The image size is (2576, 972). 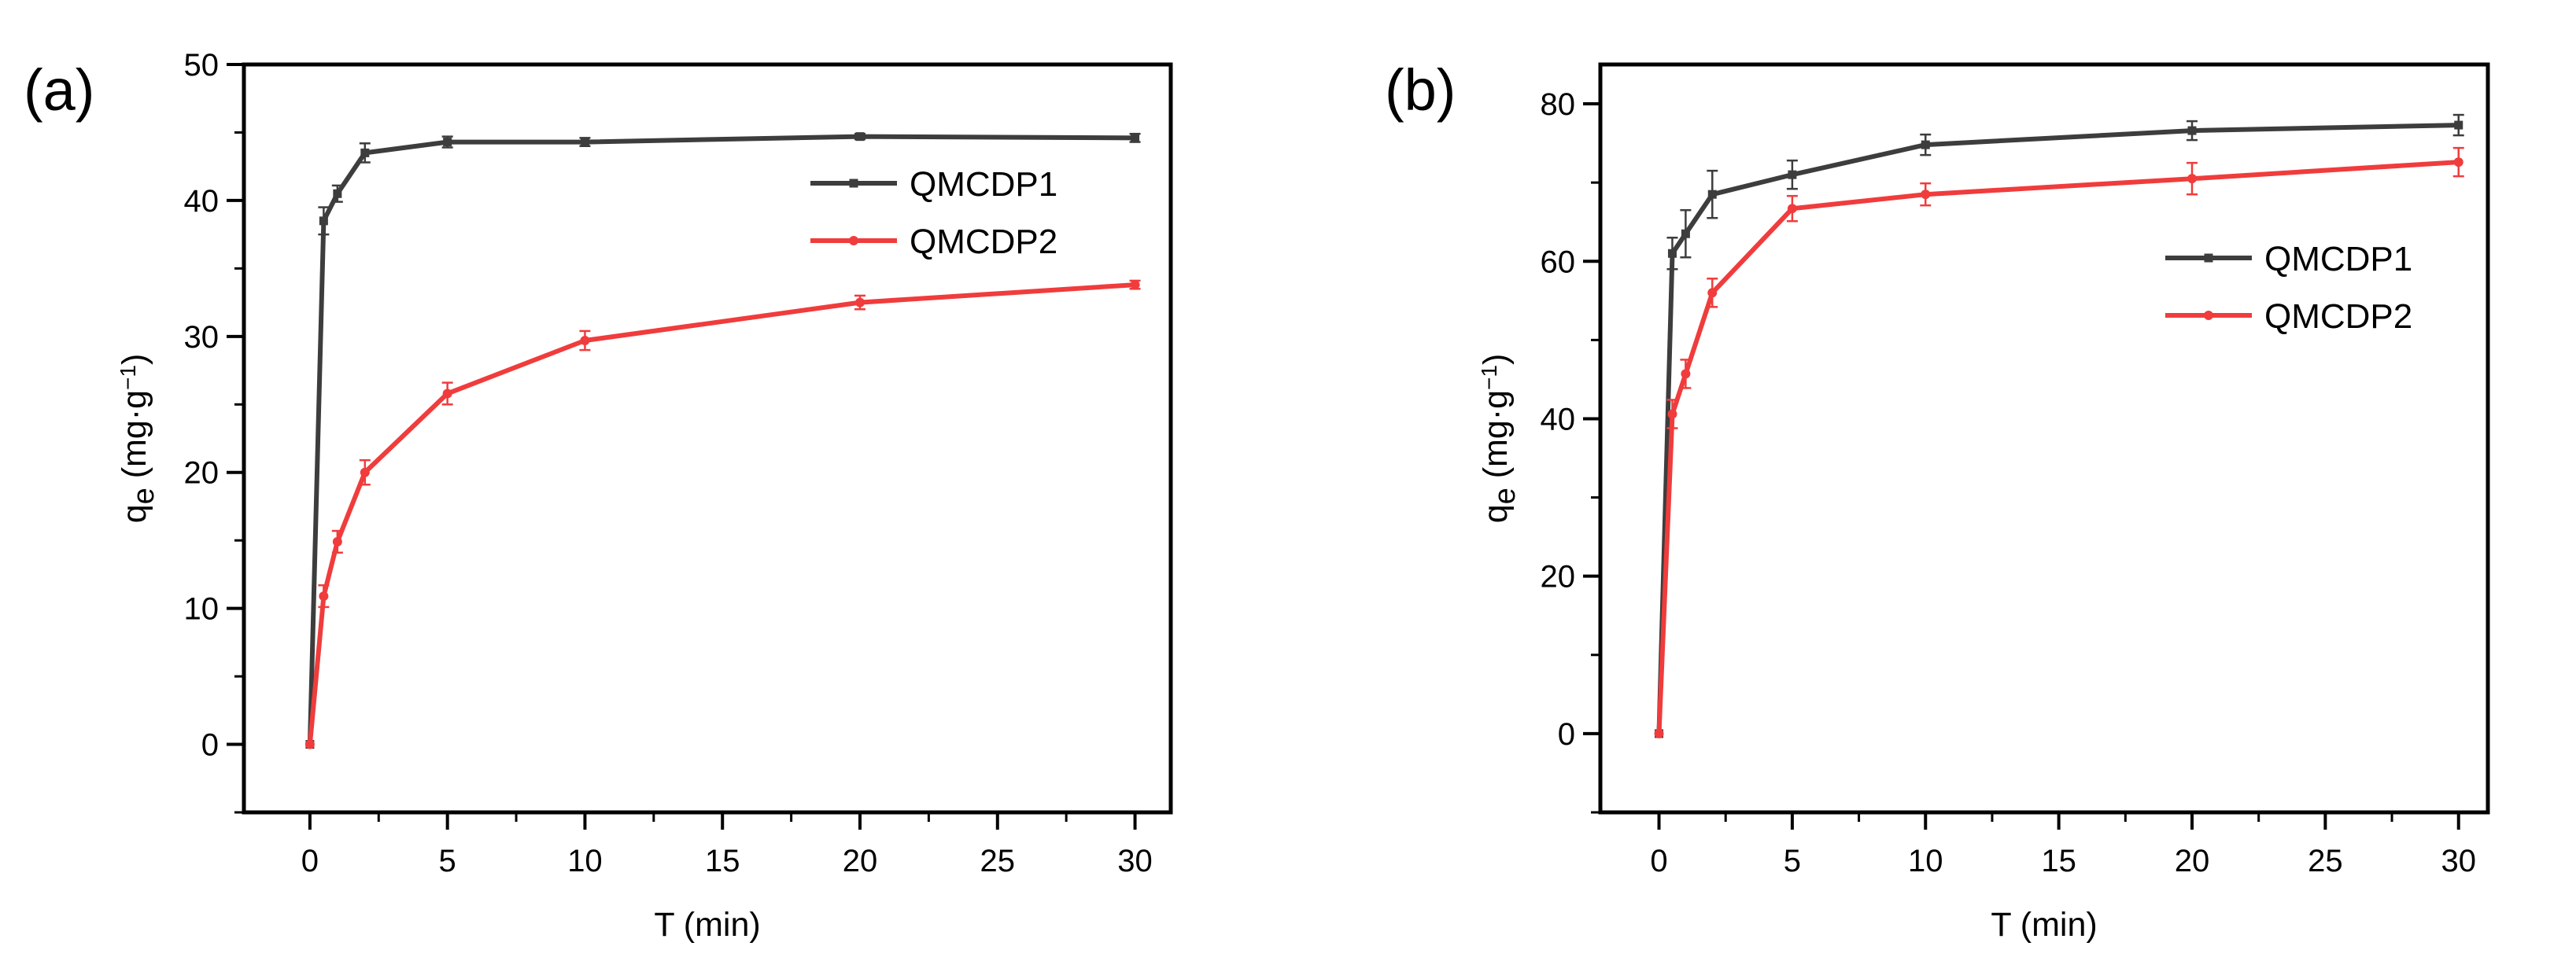 I want to click on y-tick-label: 80, so click(x=1558, y=105).